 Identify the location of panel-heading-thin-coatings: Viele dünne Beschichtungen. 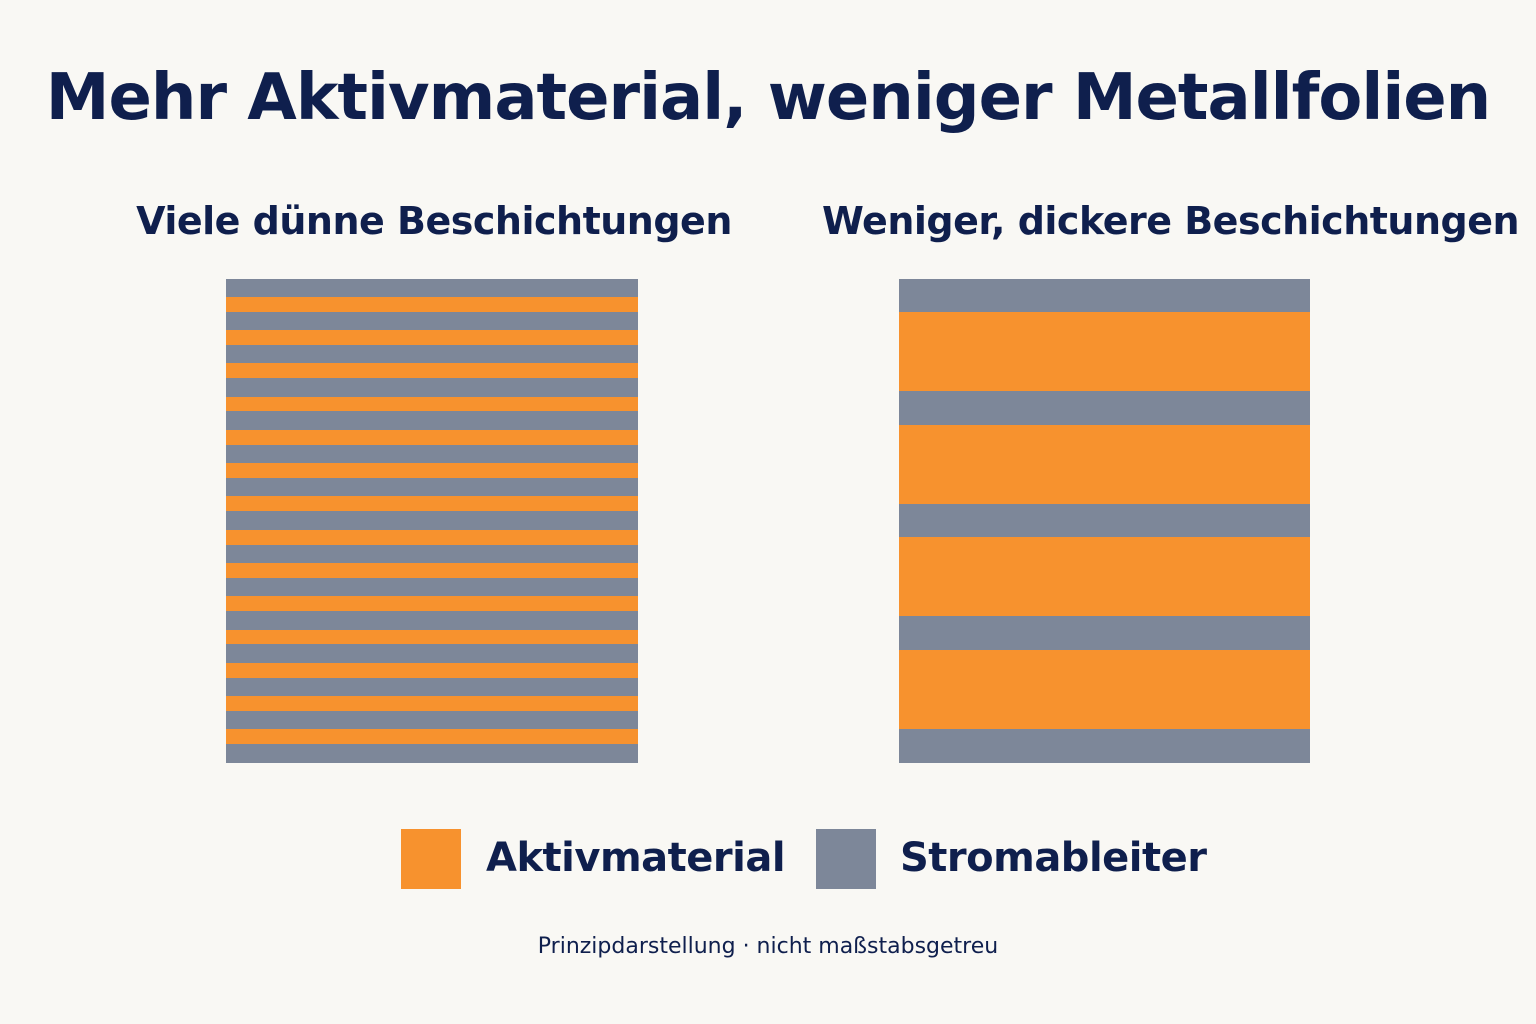
(434, 221).